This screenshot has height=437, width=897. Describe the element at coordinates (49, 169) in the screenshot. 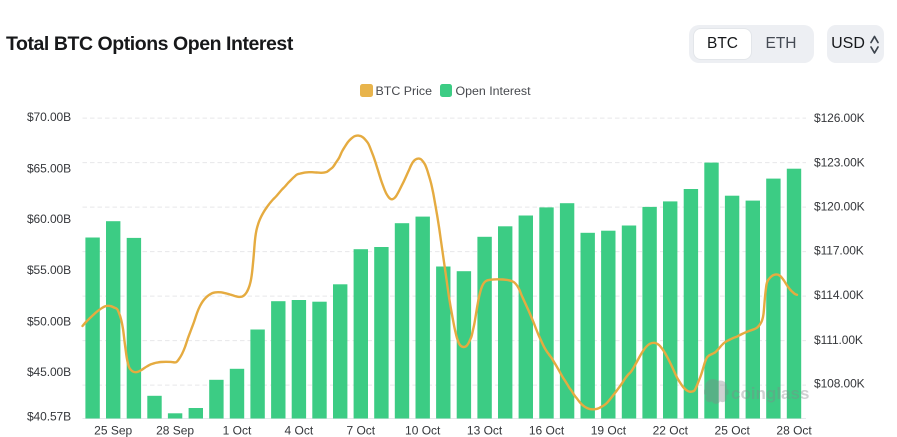

I see `svg-text: $65.00B` at that location.